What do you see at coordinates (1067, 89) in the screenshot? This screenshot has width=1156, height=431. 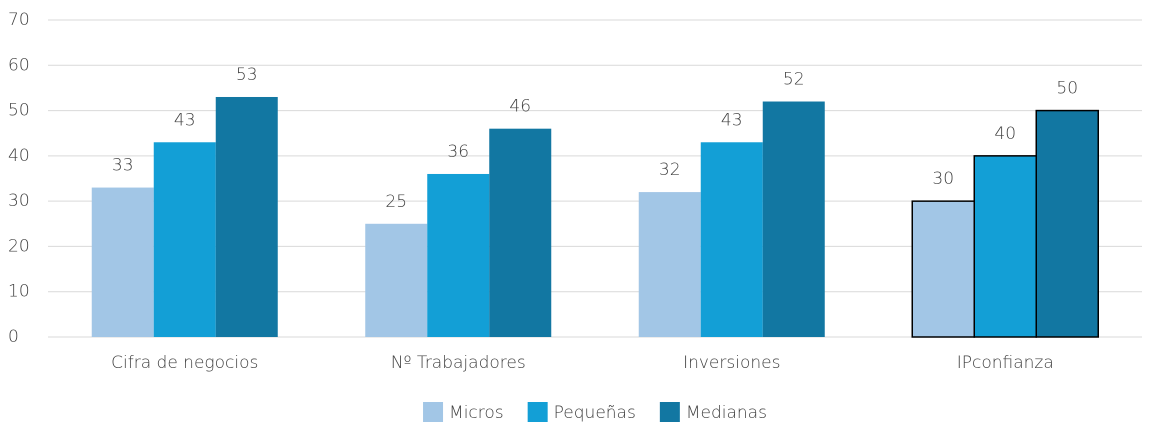 I see `data-label: 50` at bounding box center [1067, 89].